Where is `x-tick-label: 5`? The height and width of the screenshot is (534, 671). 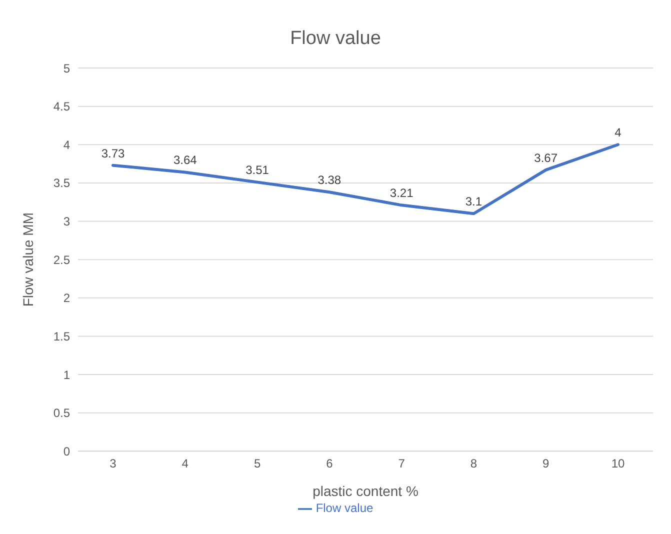 x-tick-label: 5 is located at coordinates (257, 463).